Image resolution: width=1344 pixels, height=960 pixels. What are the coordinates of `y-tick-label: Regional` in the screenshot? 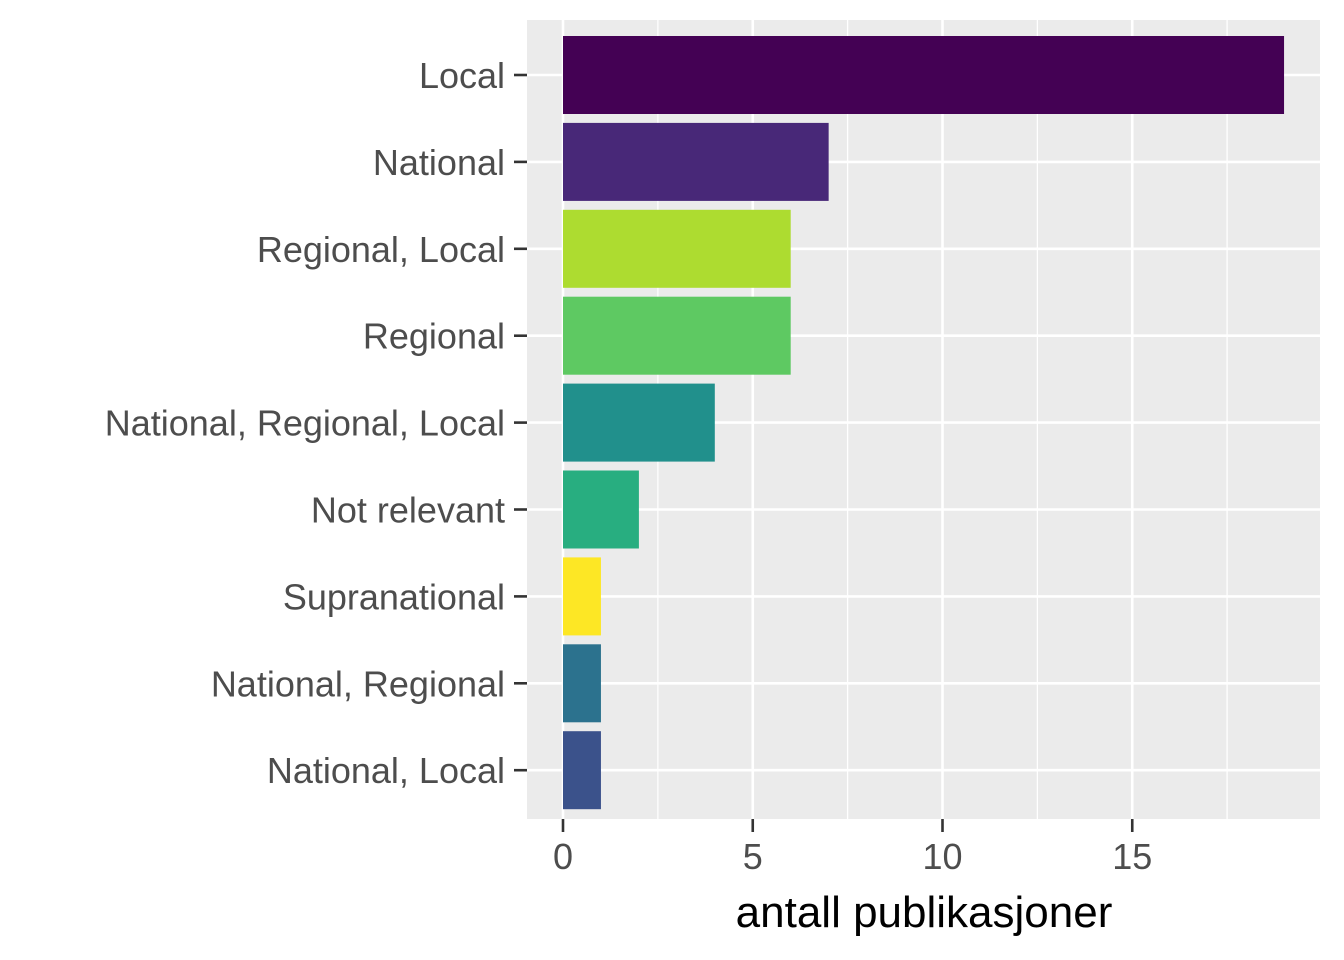 It's located at (434, 336).